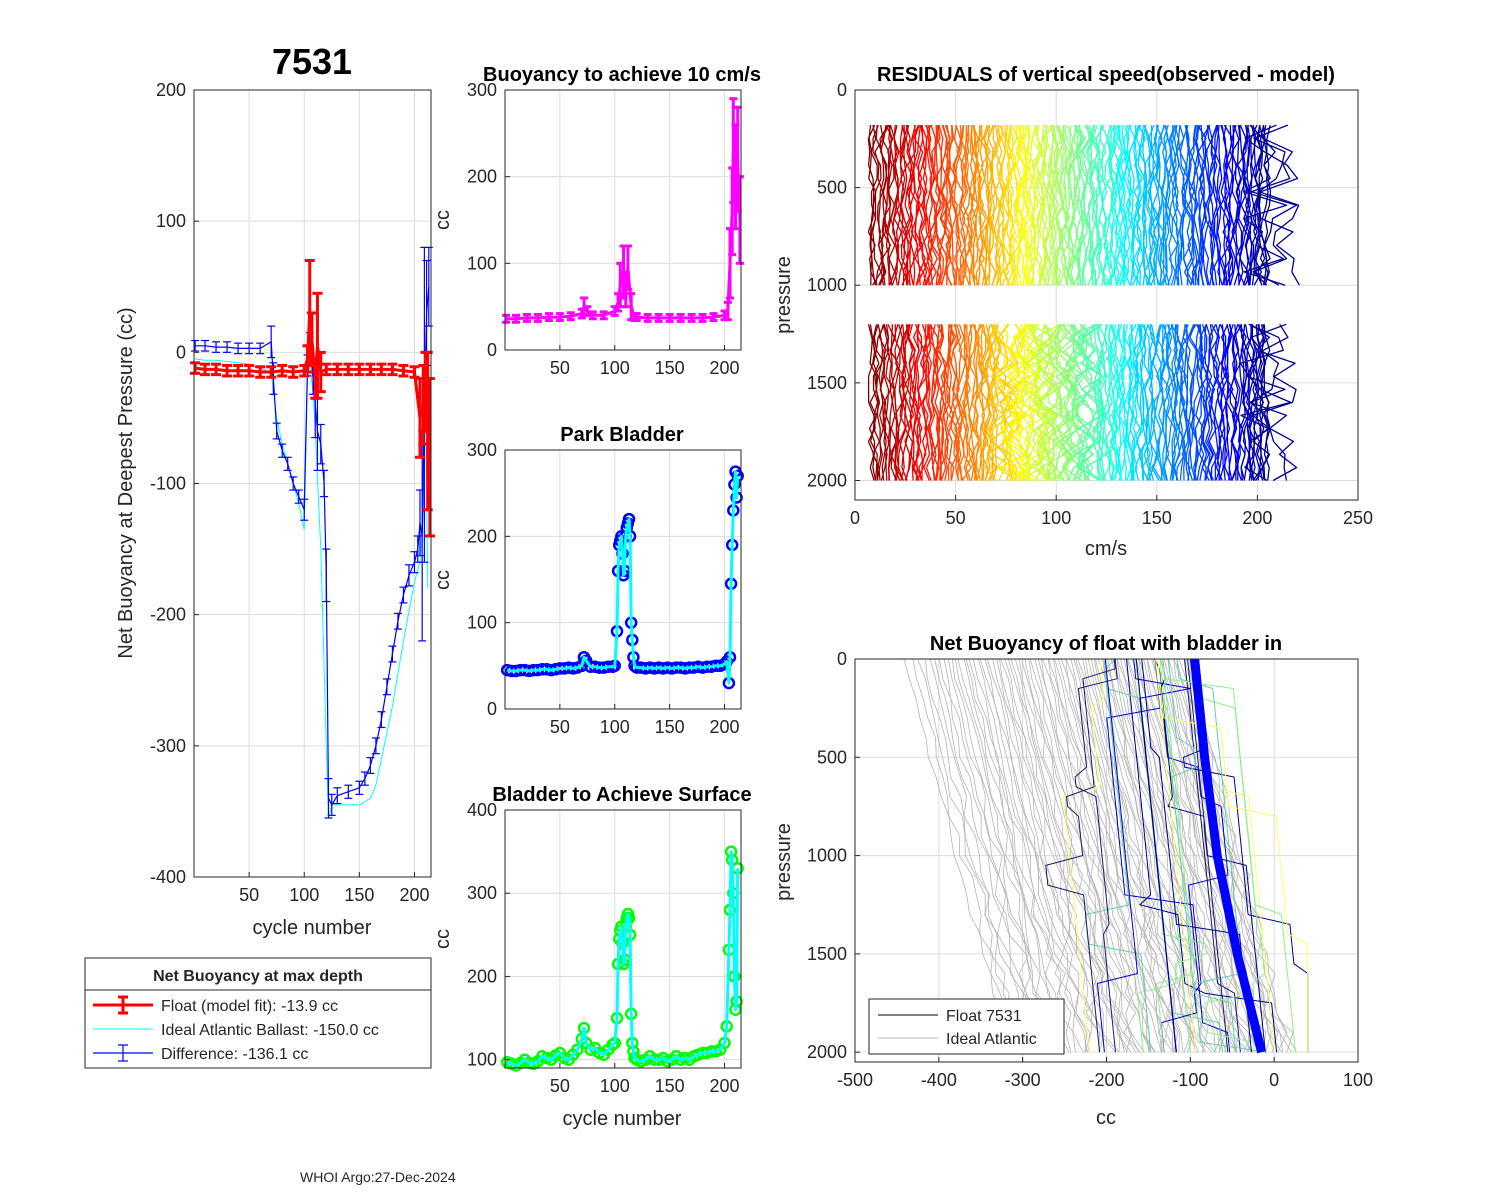  What do you see at coordinates (168, 484) in the screenshot?
I see `y-tick-label: -100` at bounding box center [168, 484].